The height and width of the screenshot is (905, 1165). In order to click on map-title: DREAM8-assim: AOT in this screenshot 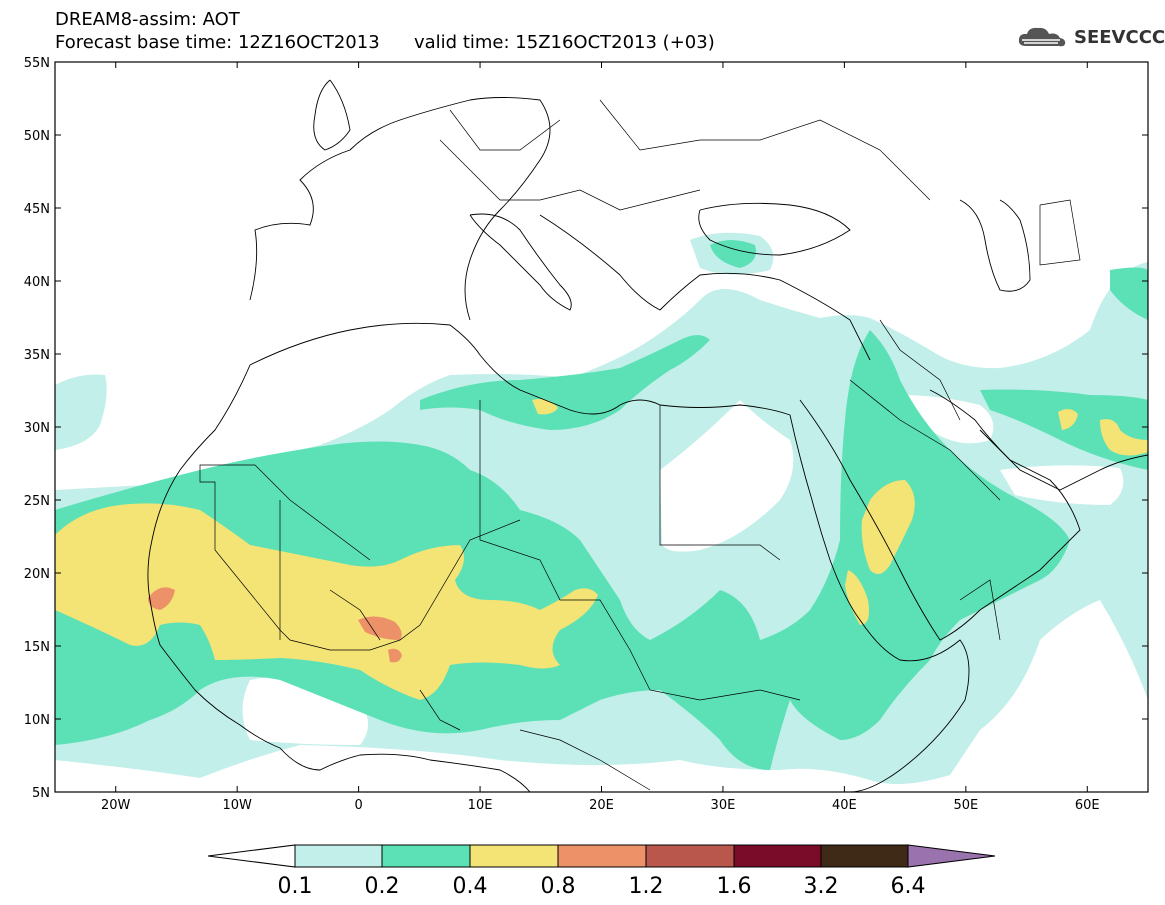, I will do `click(147, 19)`.